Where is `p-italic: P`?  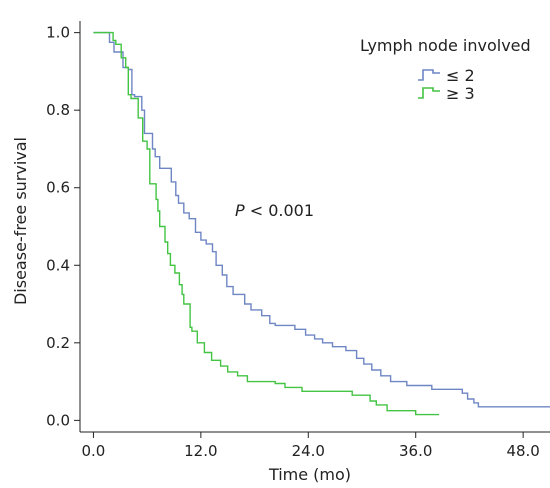
p-italic: P is located at coordinates (240, 210).